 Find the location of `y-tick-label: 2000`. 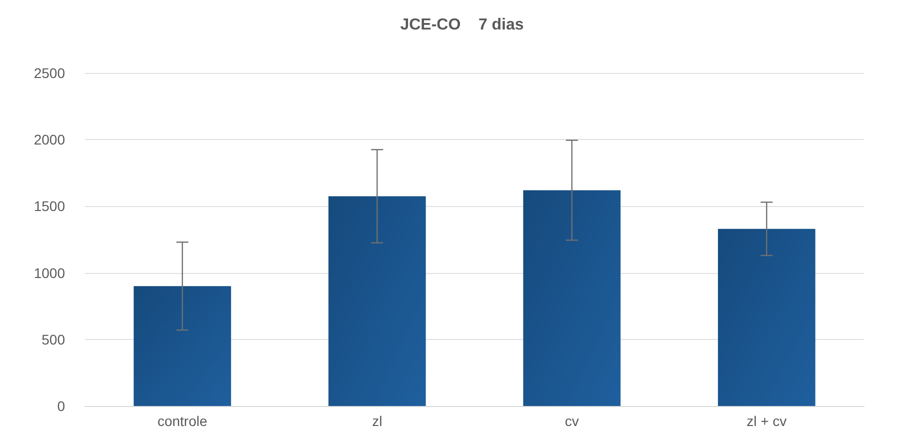

y-tick-label: 2000 is located at coordinates (50, 140).